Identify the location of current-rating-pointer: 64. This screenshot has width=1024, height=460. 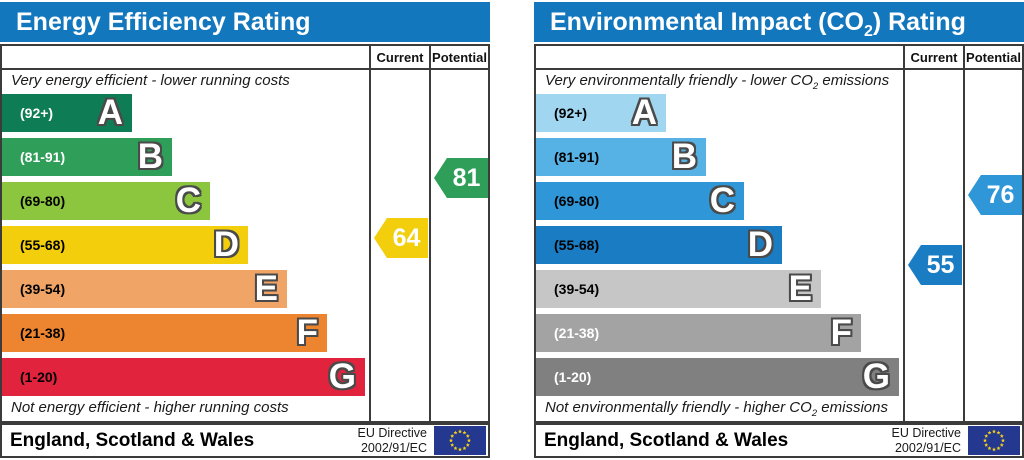
(401, 238).